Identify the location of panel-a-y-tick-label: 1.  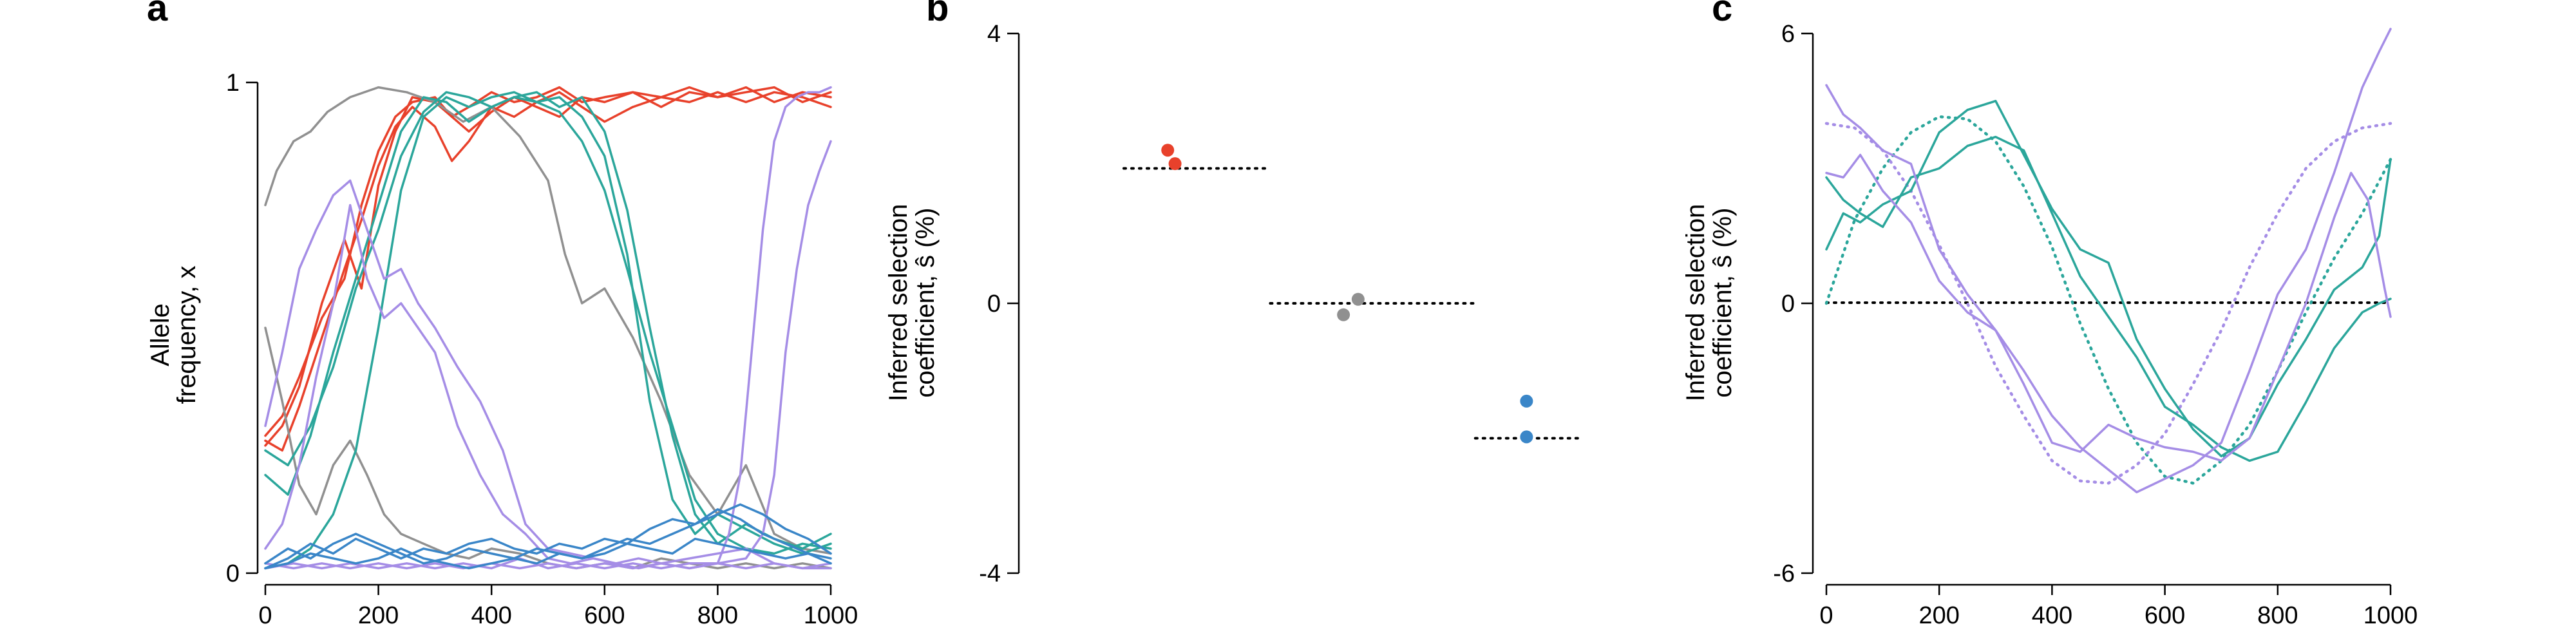
(233, 83).